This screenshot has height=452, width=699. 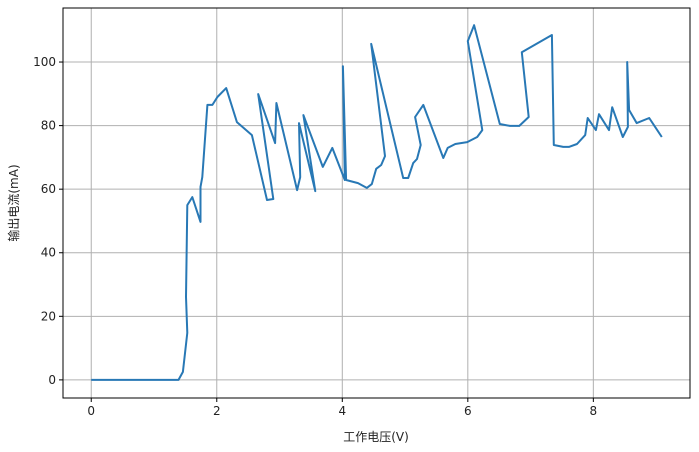 What do you see at coordinates (52, 380) in the screenshot?
I see `y-tick-label: 0` at bounding box center [52, 380].